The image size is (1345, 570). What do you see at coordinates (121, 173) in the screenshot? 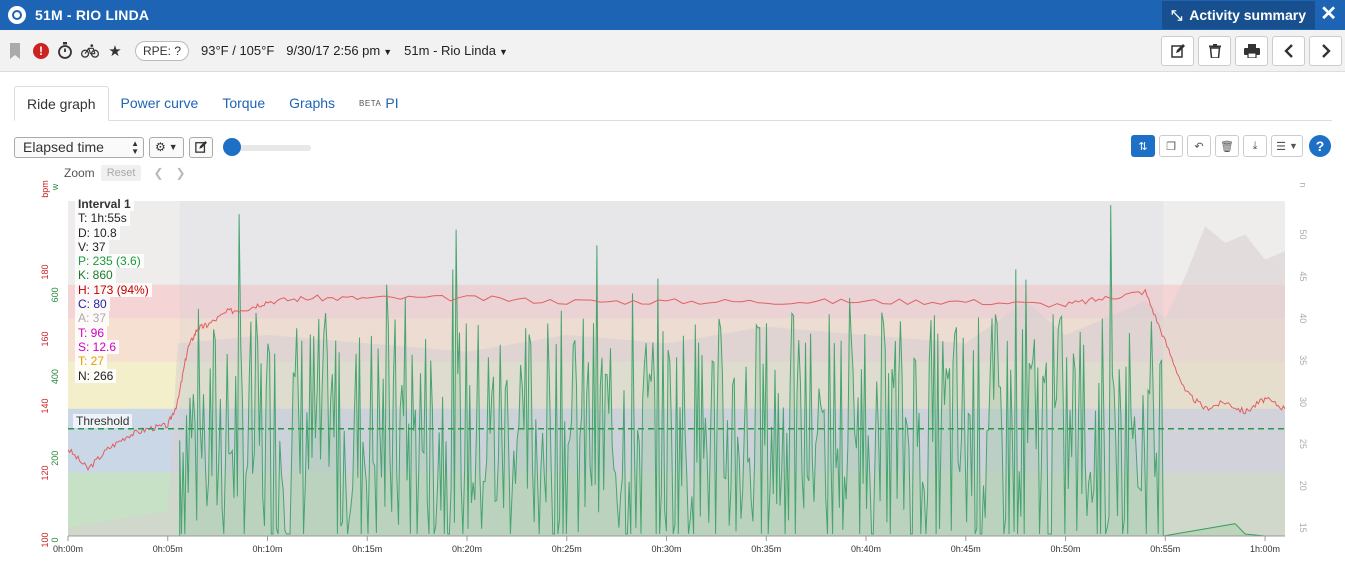
I see `zoom-reset-button: Reset` at bounding box center [121, 173].